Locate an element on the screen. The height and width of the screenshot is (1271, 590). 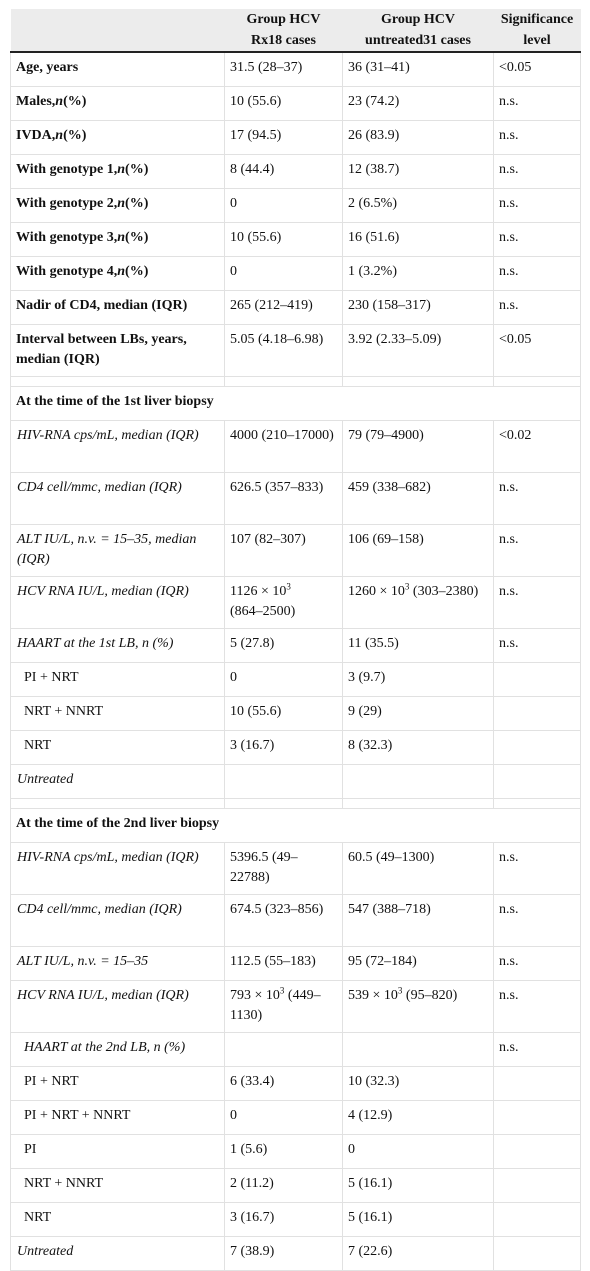
cell-untreated: 26 (83.9) is located at coordinates (418, 137).